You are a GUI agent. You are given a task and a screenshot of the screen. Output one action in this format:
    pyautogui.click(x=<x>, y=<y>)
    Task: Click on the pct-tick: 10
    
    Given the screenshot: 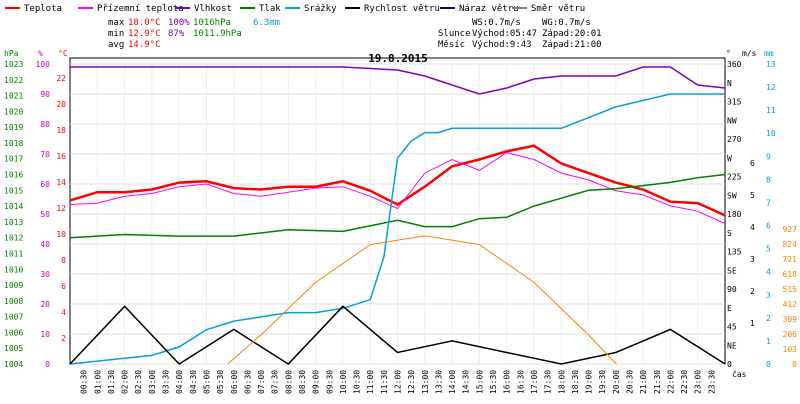 What is the action you would take?
    pyautogui.click(x=45, y=334)
    